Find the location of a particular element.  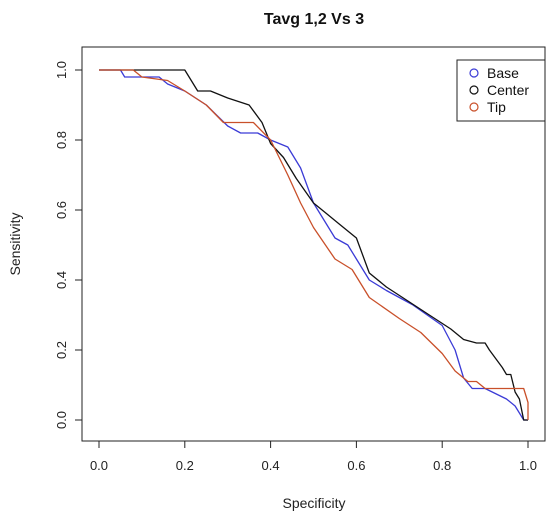

y-axis: 0.0 0.2 0.4 0.6 0.8 1.0 is located at coordinates (68, 245).